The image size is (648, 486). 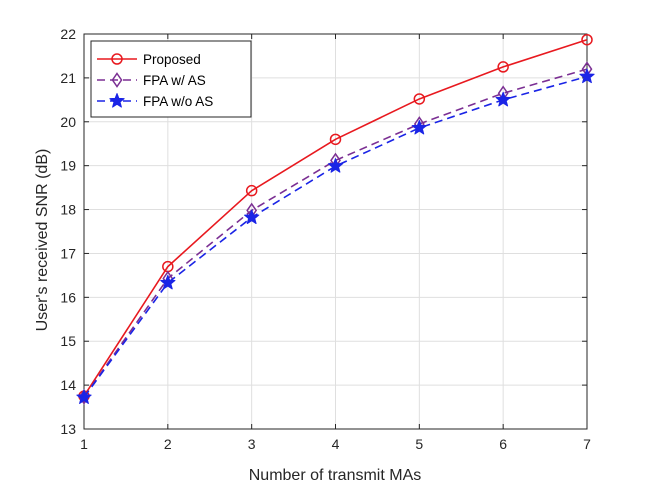 What do you see at coordinates (68, 210) in the screenshot?
I see `y-tick-label: 18` at bounding box center [68, 210].